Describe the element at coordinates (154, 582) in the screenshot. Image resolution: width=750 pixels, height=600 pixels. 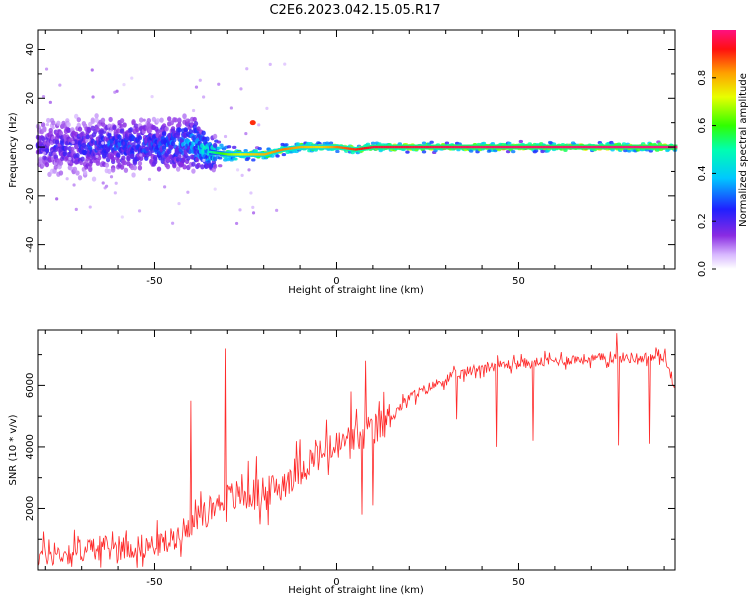
I see `x-tick-label: -50` at that location.